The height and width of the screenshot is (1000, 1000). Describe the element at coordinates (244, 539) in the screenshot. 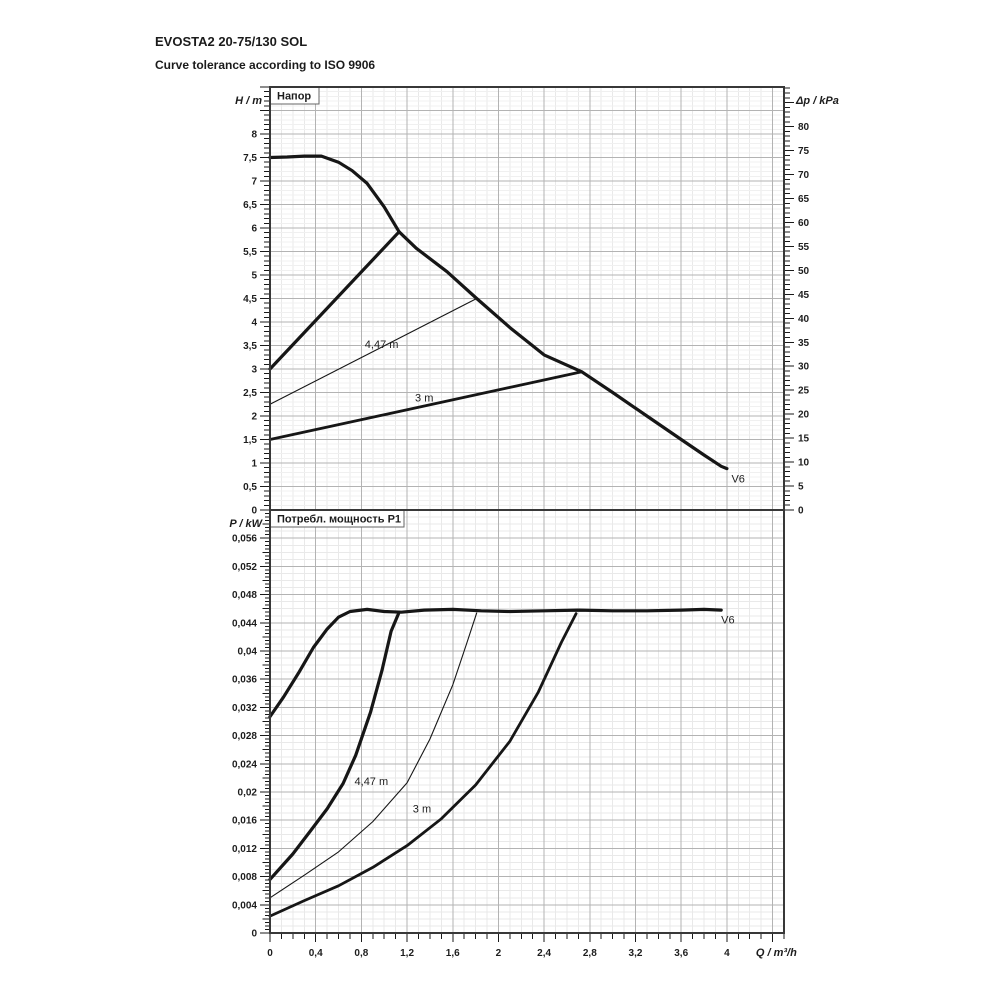

I see `power-axis-tick-label: 0,056` at that location.